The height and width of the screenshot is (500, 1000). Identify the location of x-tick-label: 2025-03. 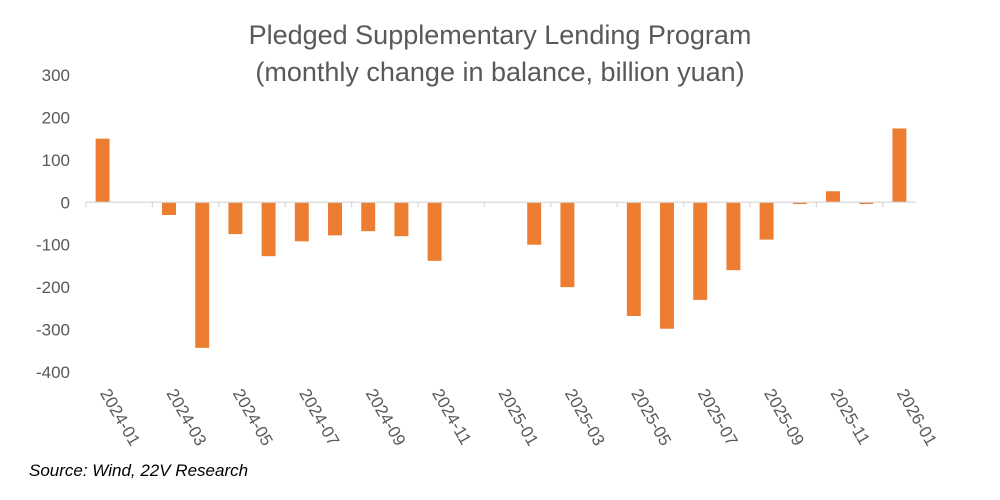
(585, 418).